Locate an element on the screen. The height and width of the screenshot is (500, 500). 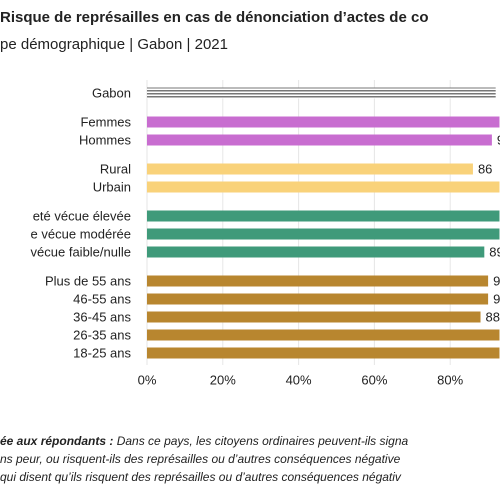
category-label: Femmes is located at coordinates (105, 121).